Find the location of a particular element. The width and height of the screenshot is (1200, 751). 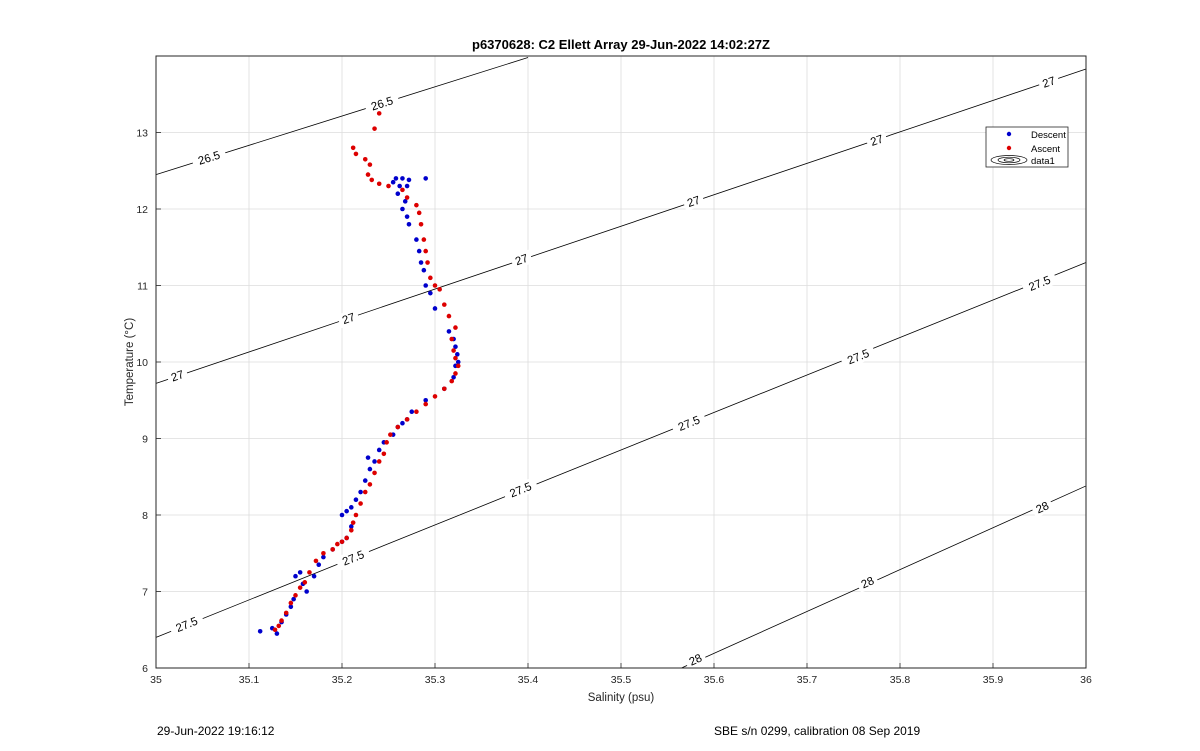

x-tick-label: 35.7 is located at coordinates (807, 680).